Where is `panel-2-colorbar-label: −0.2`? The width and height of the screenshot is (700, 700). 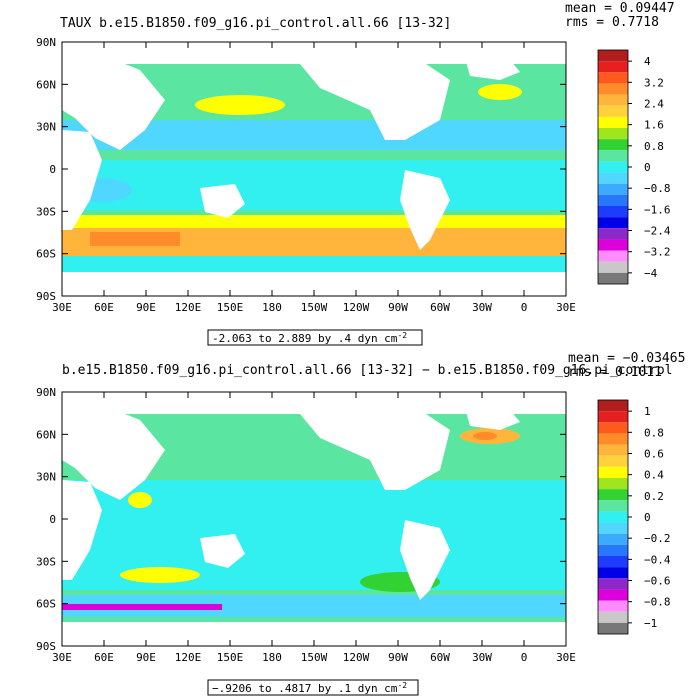
panel-2-colorbar-label: −0.2 is located at coordinates (657, 538).